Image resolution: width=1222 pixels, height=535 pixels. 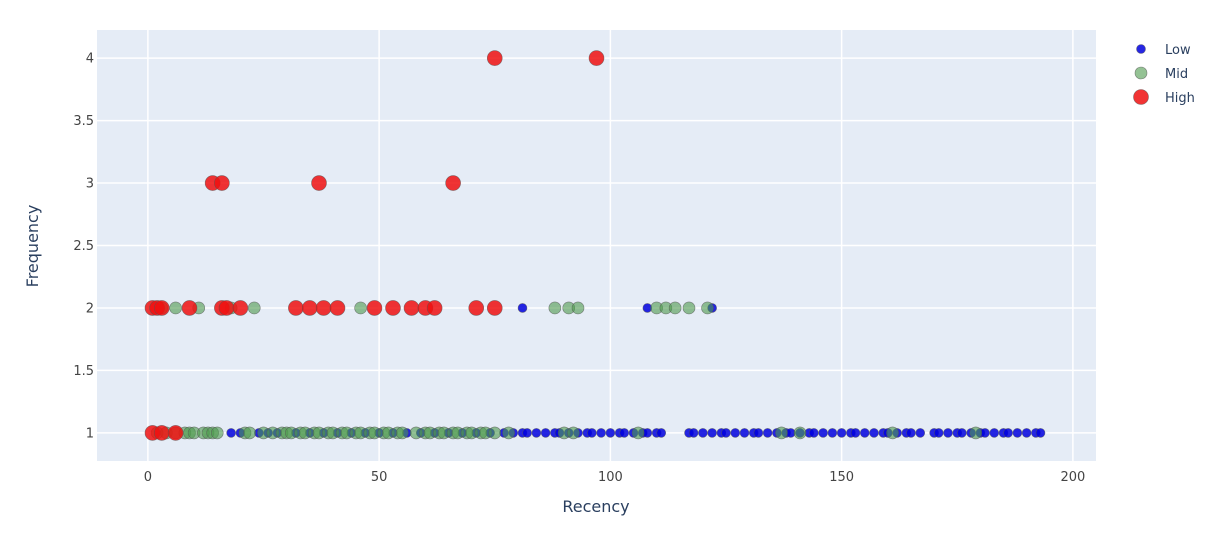 What do you see at coordinates (610, 477) in the screenshot?
I see `x-tick-label: 100` at bounding box center [610, 477].